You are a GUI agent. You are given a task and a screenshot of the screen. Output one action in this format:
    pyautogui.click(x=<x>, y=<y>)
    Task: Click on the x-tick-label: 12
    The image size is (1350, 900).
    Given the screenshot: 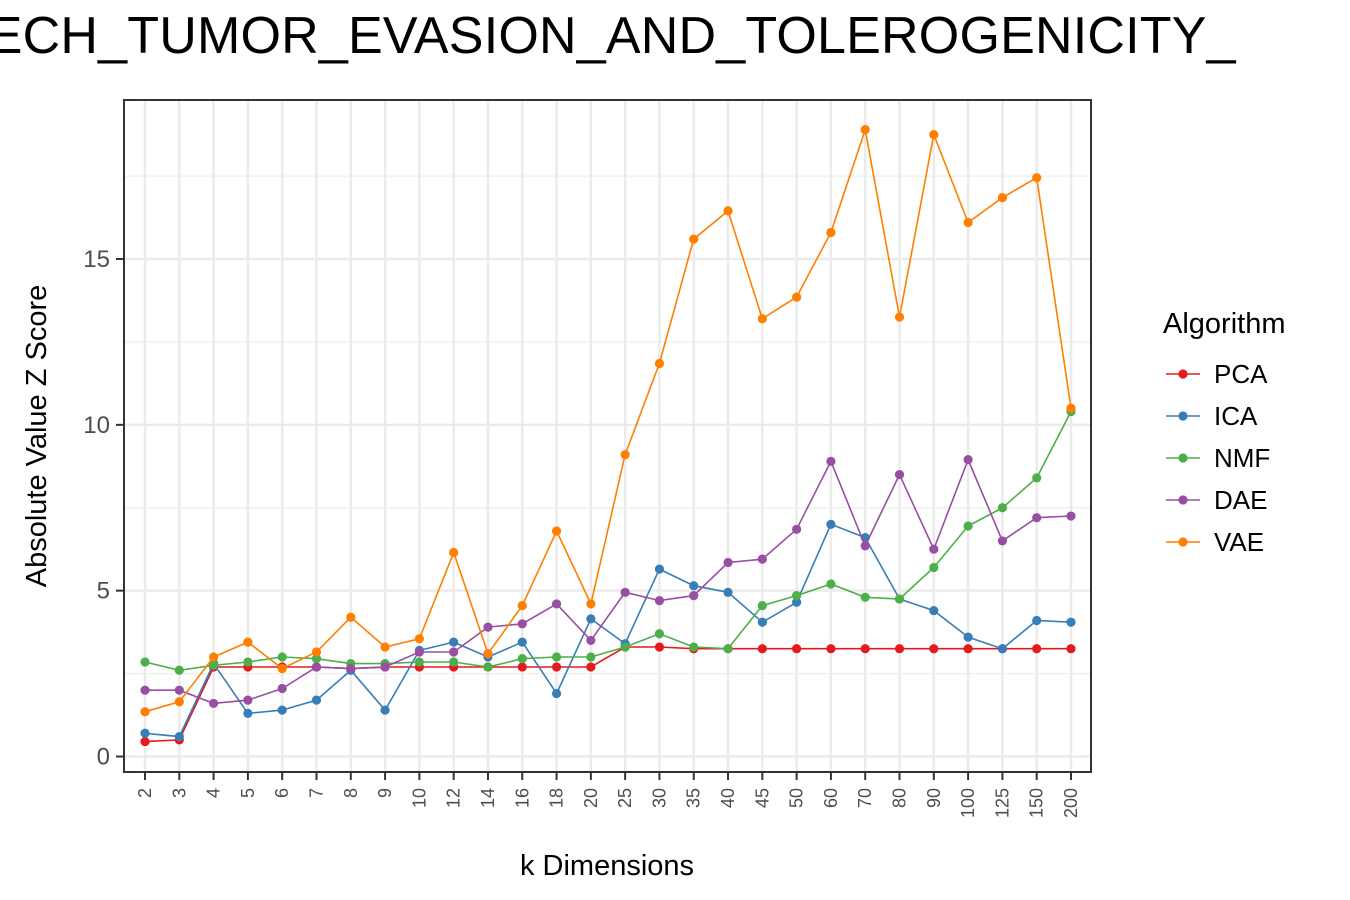 What is the action you would take?
    pyautogui.click(x=454, y=798)
    